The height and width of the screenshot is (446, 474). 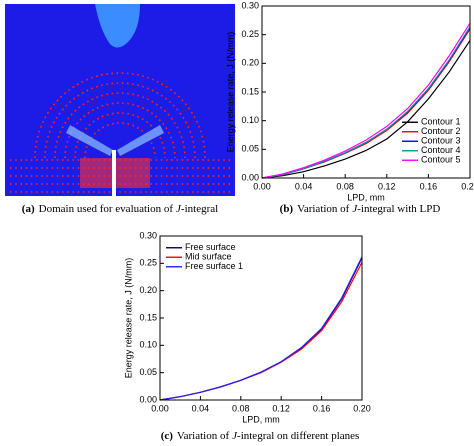 I want to click on caption: (b) Variation of J-integral with LPD, so click(x=360, y=209).